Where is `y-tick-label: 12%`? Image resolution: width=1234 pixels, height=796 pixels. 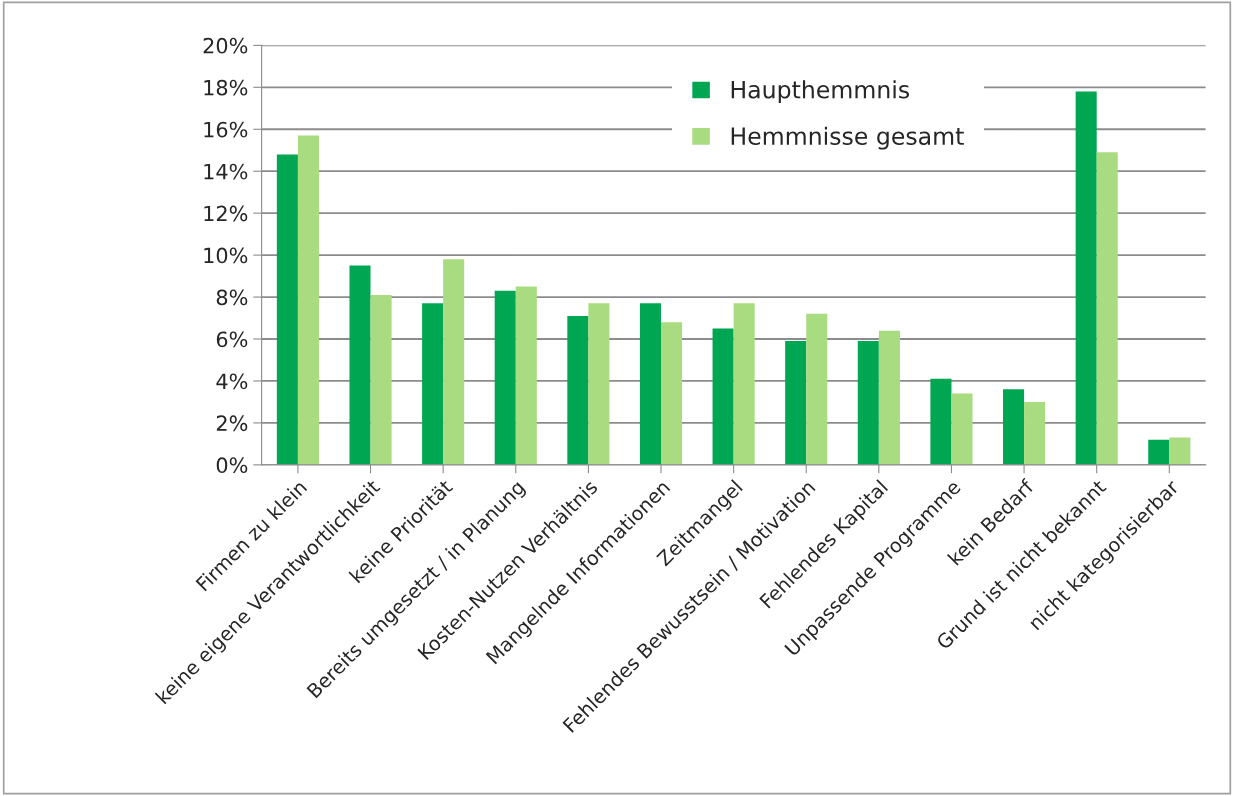 y-tick-label: 12% is located at coordinates (226, 213).